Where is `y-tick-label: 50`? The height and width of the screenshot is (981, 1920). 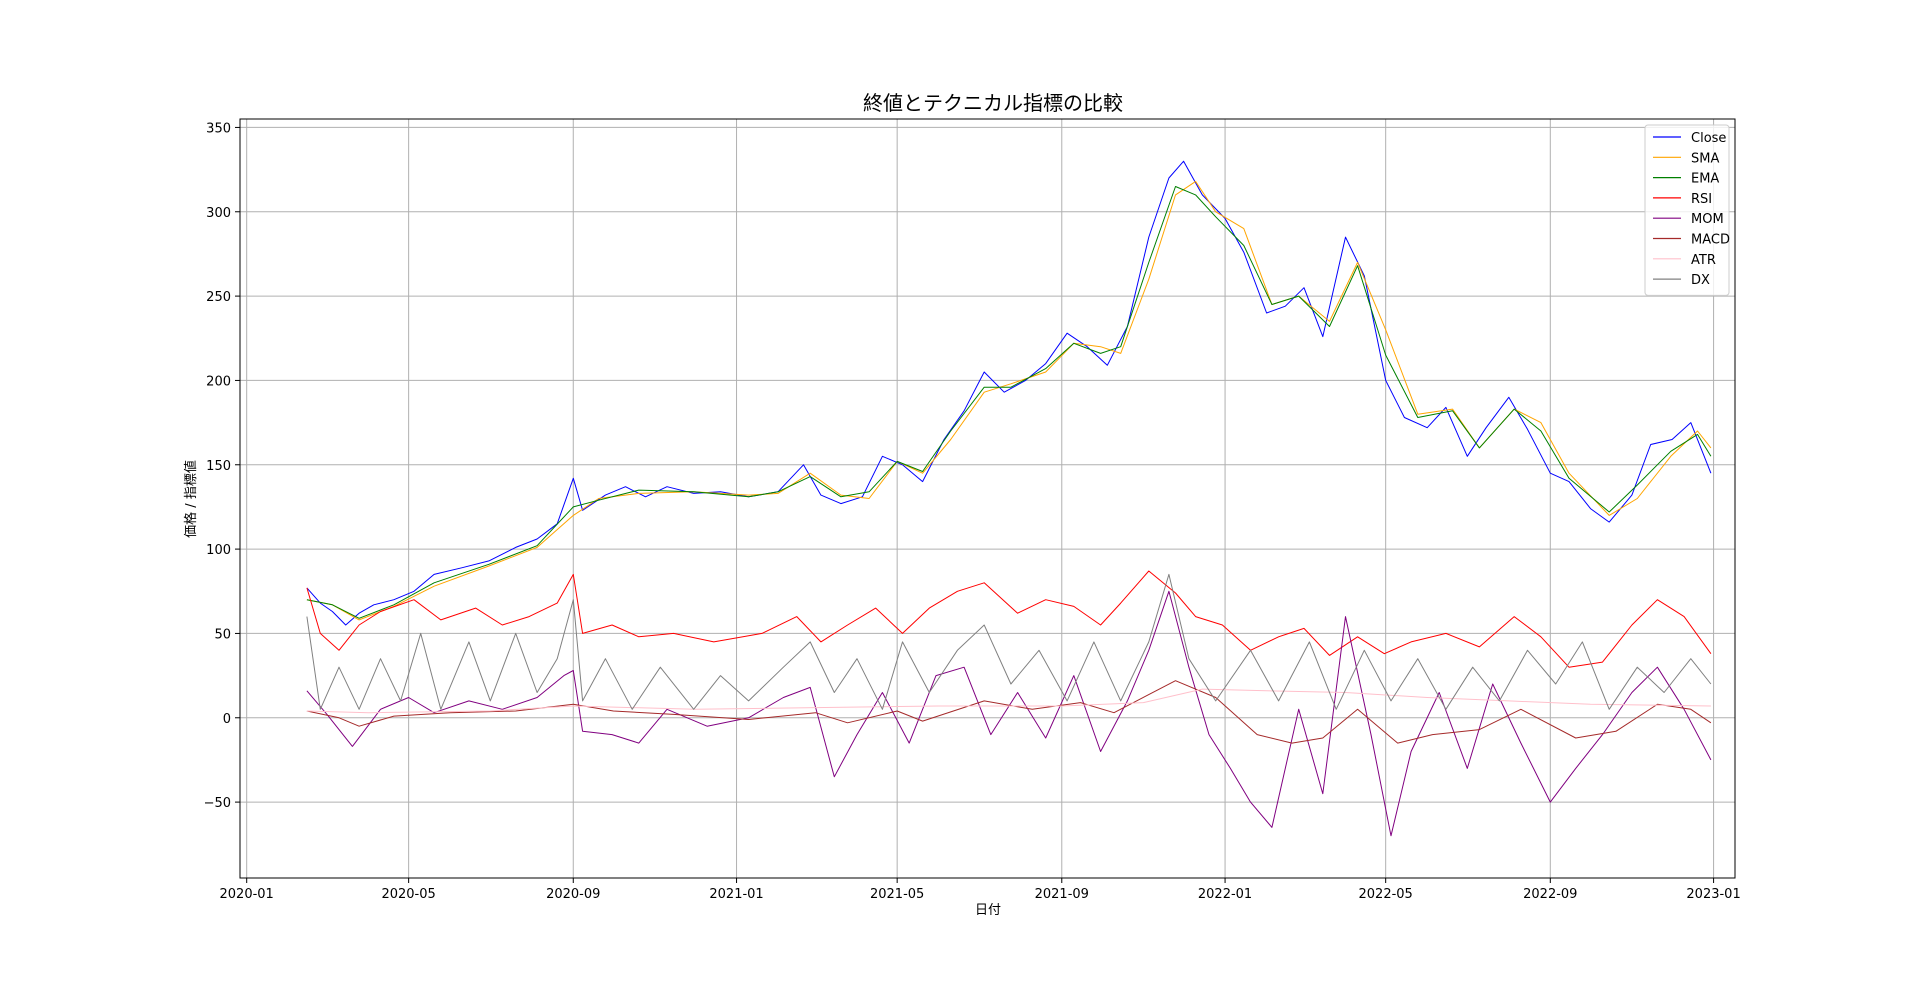
y-tick-label: 50 is located at coordinates (222, 634).